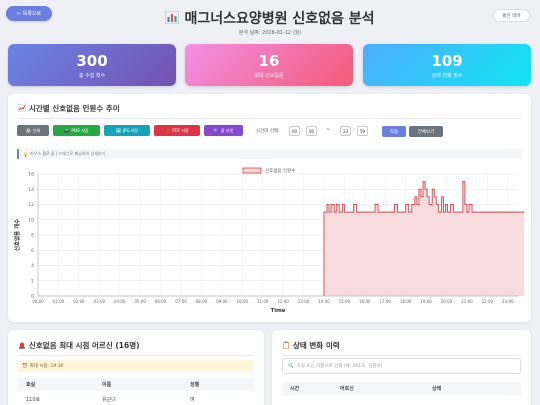  I want to click on save-png-button: 📷 PNG 저장, so click(76, 130).